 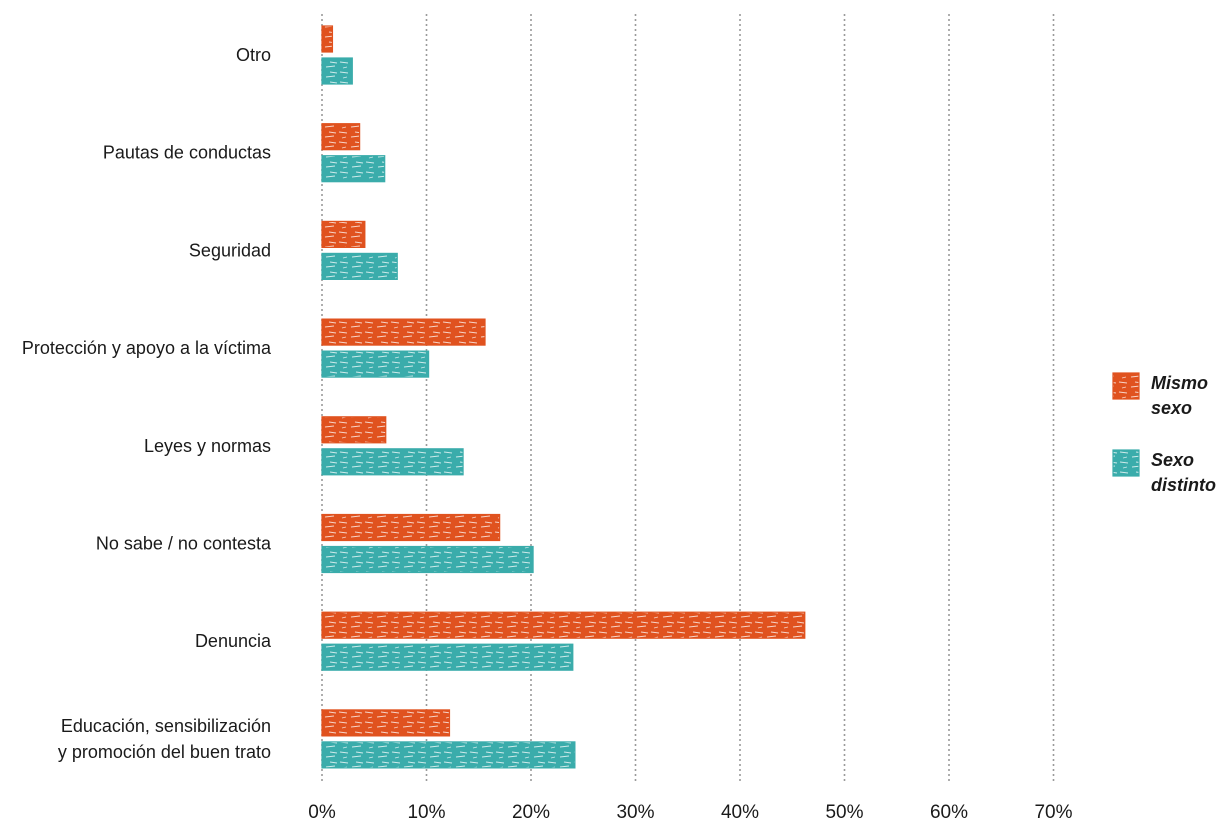 What do you see at coordinates (207, 446) in the screenshot?
I see `category-label: Leyes y normas` at bounding box center [207, 446].